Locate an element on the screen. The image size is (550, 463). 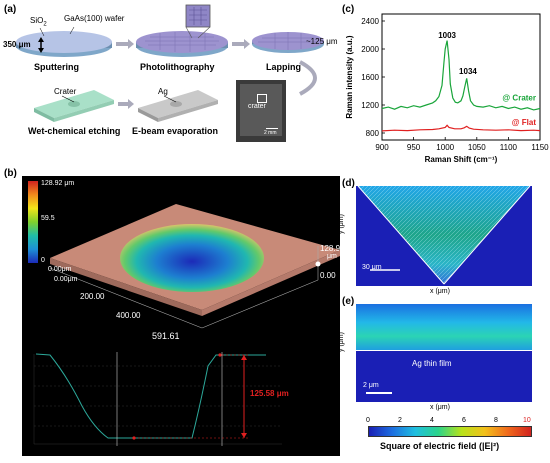
panel-a-label: (a) is located at coordinates (10, 9).